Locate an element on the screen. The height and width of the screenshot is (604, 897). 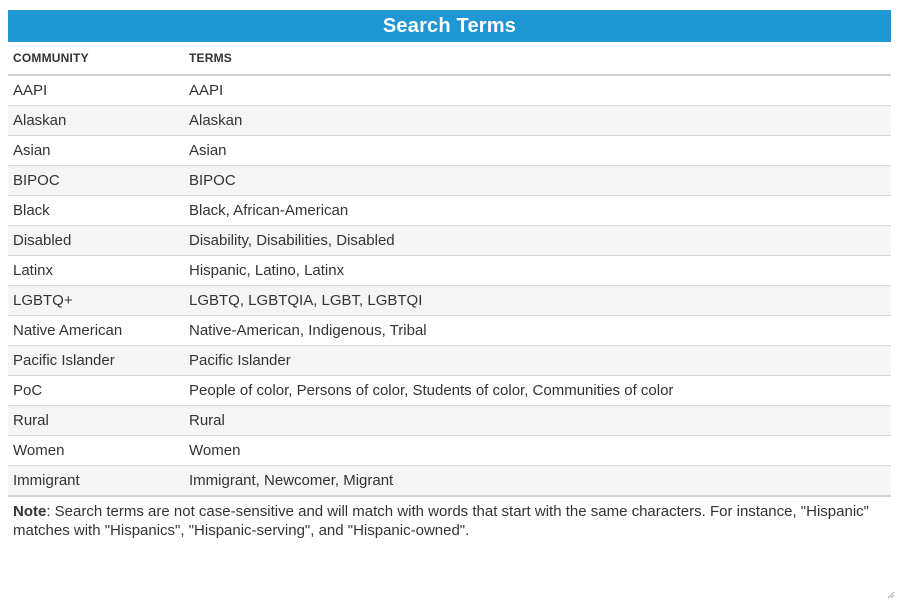
community-cell: BIPOC is located at coordinates (96, 181).